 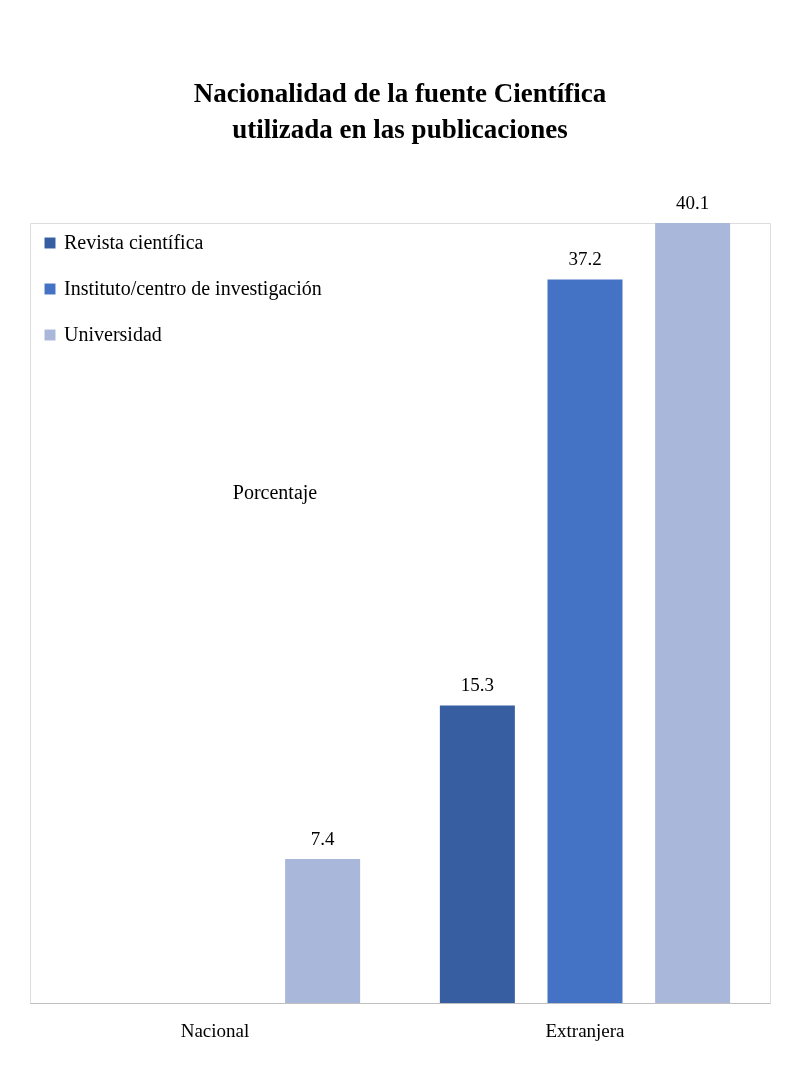 What do you see at coordinates (400, 111) in the screenshot?
I see `chart-title: Nacionalidad de la fuente Científica utilizada en las publicaciones` at bounding box center [400, 111].